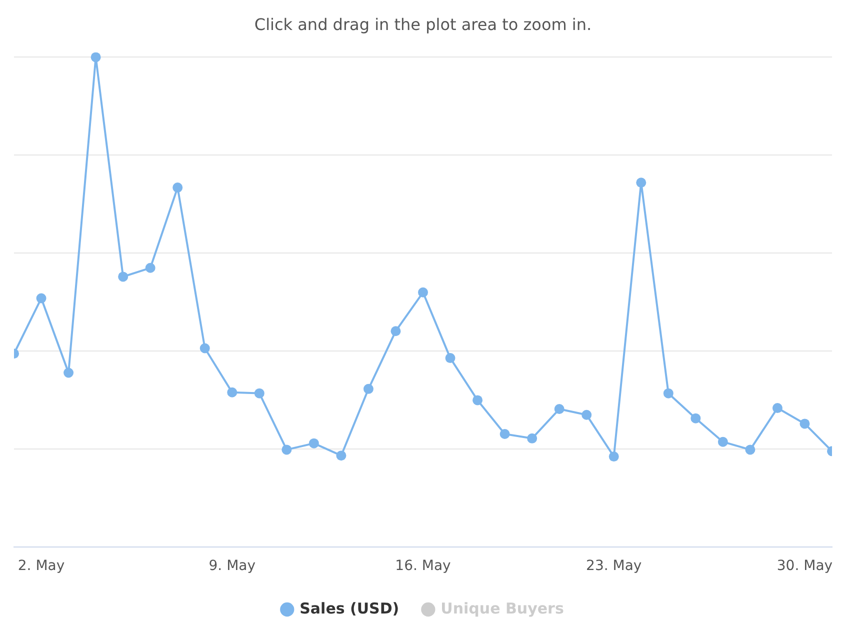  I want to click on x-tick-label: 16. May, so click(423, 566).